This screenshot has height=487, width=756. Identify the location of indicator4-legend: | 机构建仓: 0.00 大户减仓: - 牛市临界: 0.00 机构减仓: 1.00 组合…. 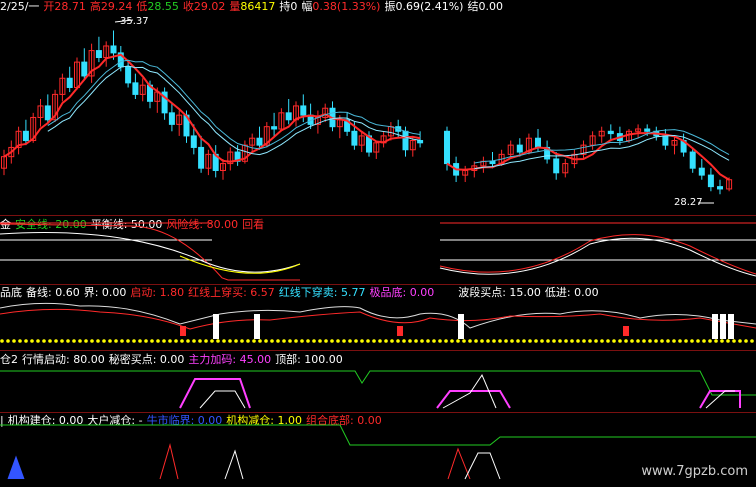
(191, 420).